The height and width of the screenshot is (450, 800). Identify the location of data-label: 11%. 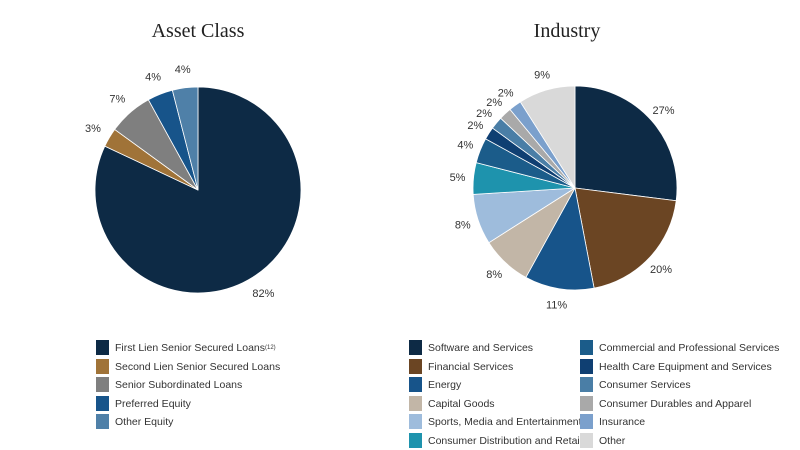
(556, 306).